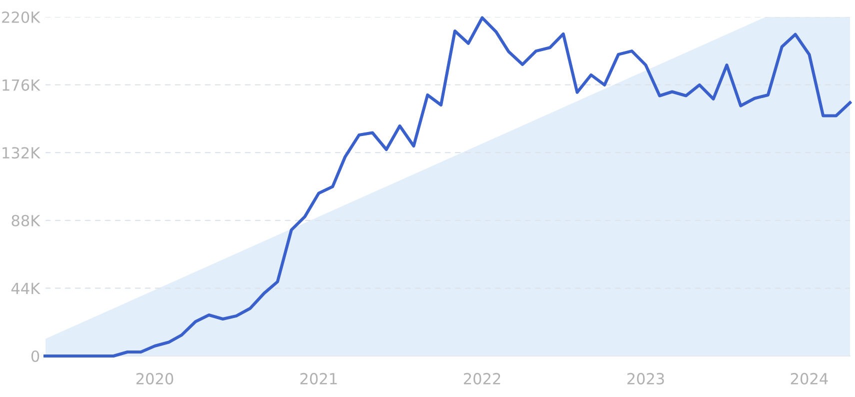 The image size is (855, 397). I want to click on y-tick-label: 44K, so click(25, 288).